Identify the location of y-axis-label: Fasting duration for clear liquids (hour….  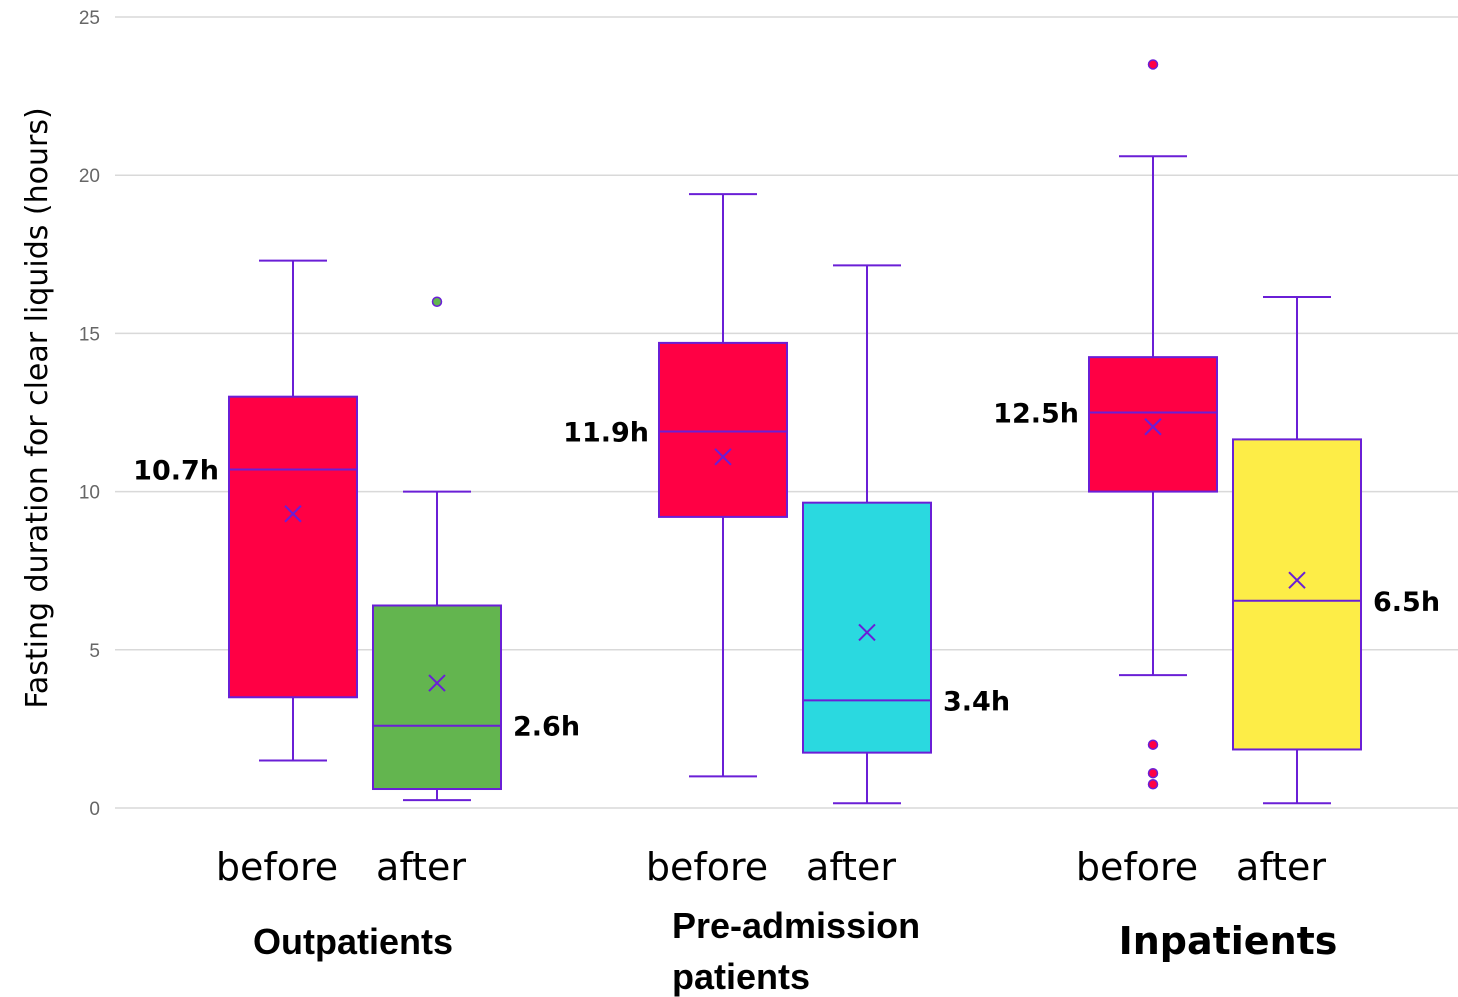
(37, 407).